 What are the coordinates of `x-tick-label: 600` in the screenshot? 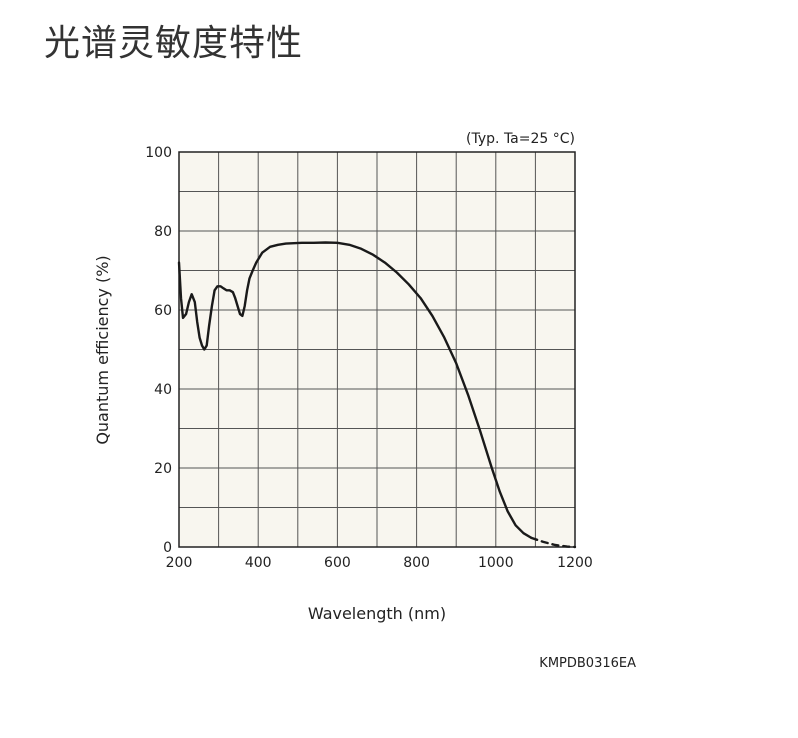 It's located at (337, 563).